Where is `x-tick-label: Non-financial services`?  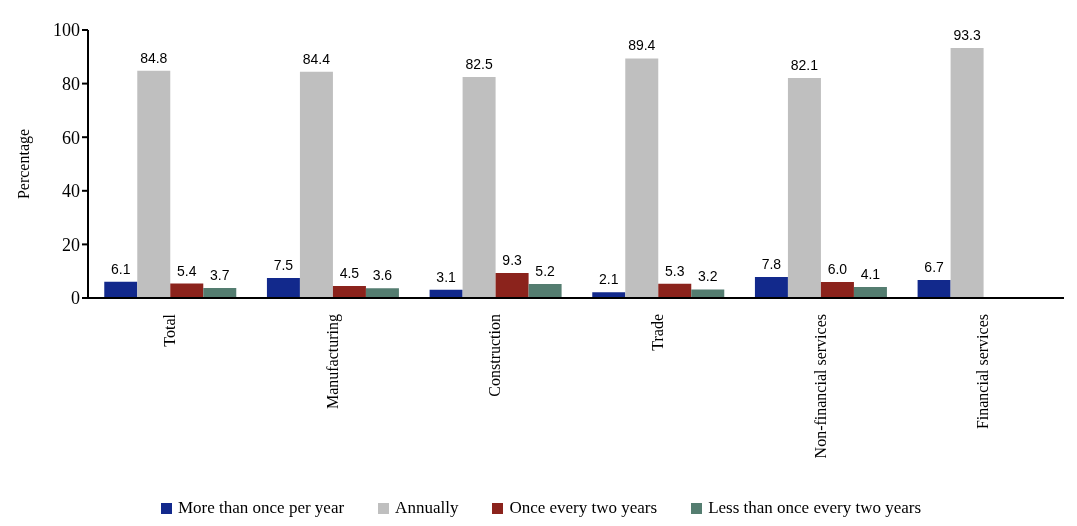 x-tick-label: Non-financial services is located at coordinates (820, 386).